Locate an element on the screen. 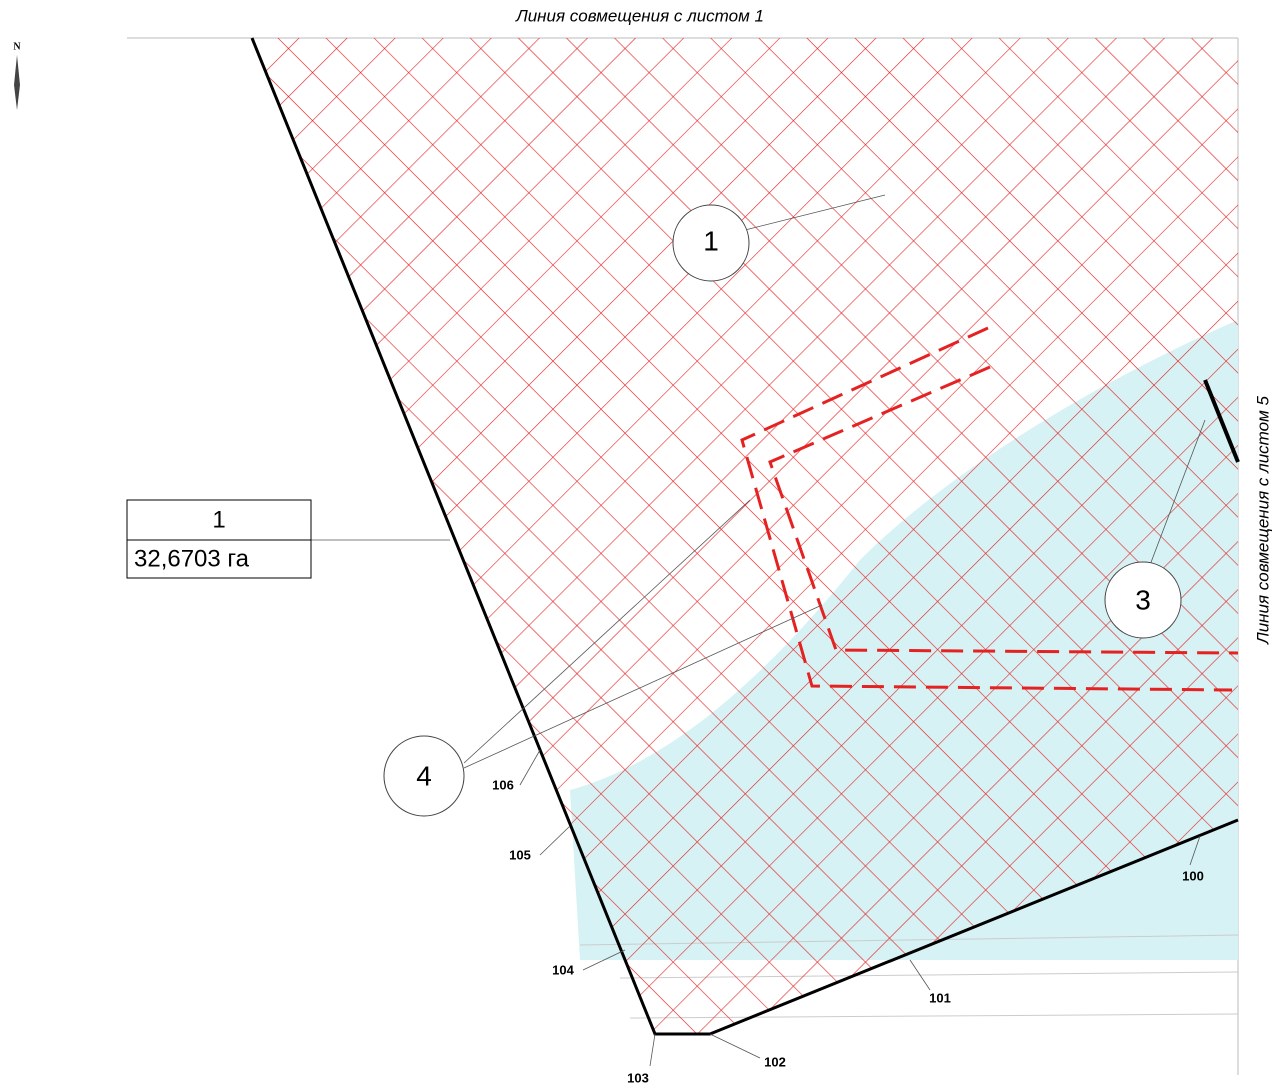 The width and height of the screenshot is (1283, 1089). north-label: N is located at coordinates (17, 46).